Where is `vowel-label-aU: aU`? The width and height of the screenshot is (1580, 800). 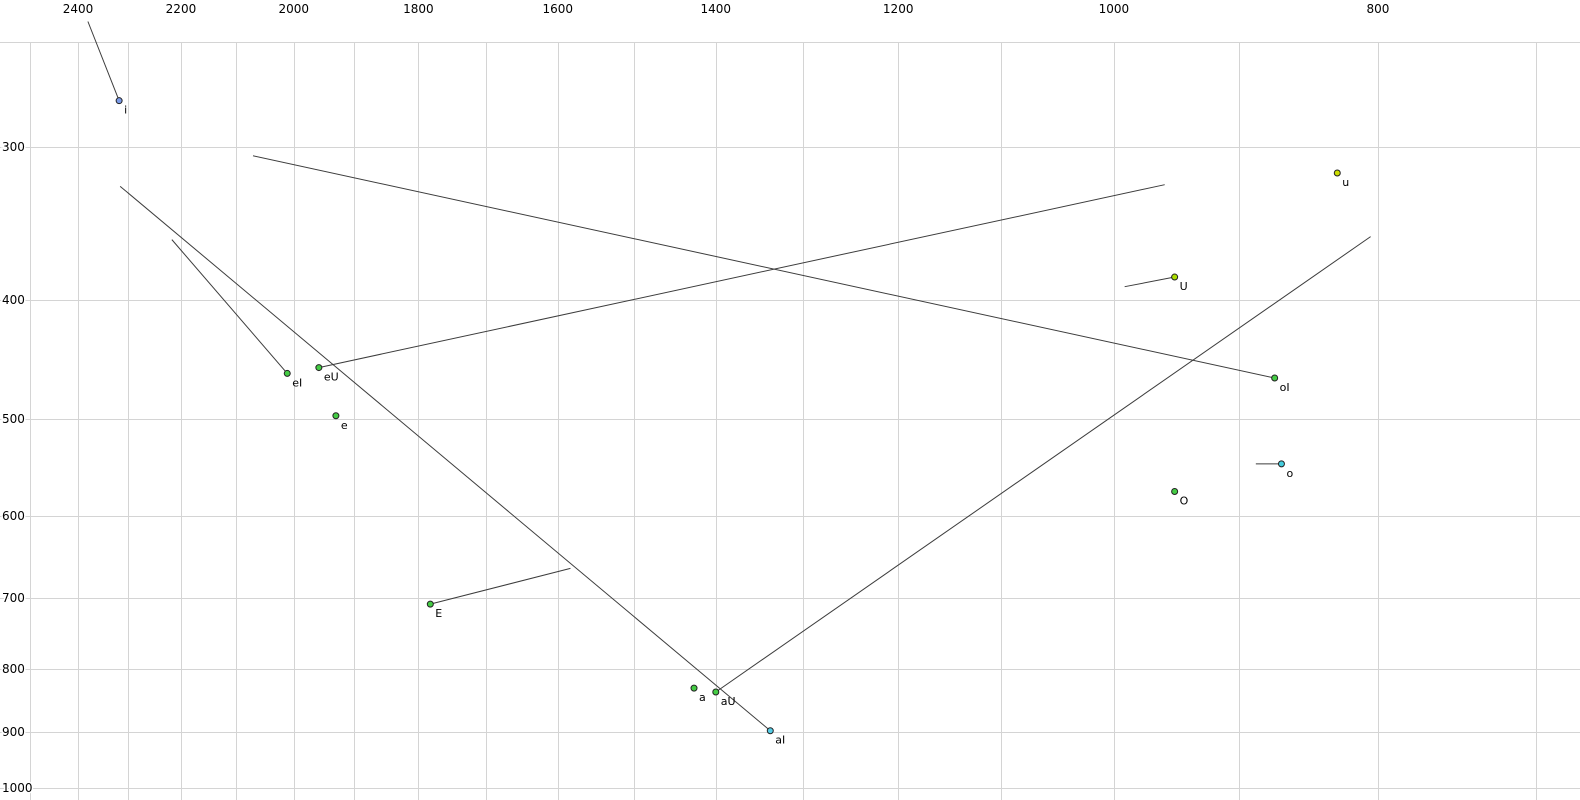
vowel-label-aU: aU is located at coordinates (728, 701).